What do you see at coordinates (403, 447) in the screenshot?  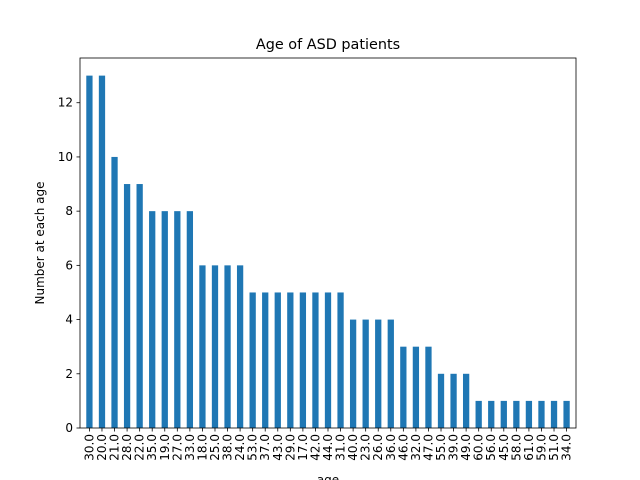 I see `x-tick-label: 46.0` at bounding box center [403, 447].